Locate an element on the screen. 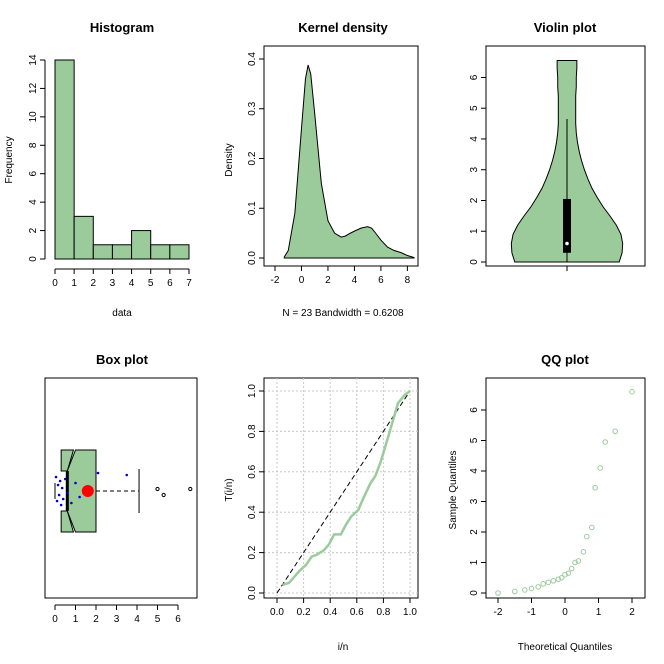 Image resolution: width=664 pixels, height=664 pixels. violin-box is located at coordinates (567, 225).